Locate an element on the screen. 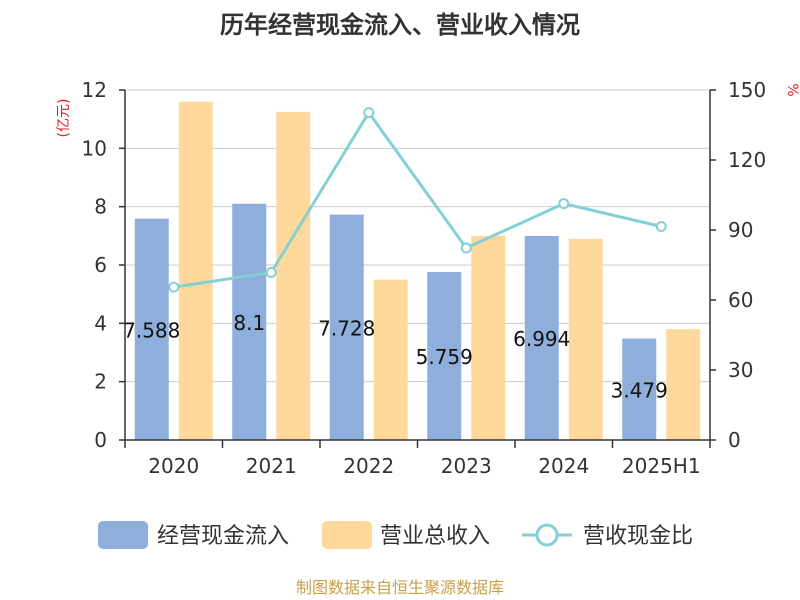 This screenshot has height=600, width=800. legend-swatch-revenue is located at coordinates (347, 535).